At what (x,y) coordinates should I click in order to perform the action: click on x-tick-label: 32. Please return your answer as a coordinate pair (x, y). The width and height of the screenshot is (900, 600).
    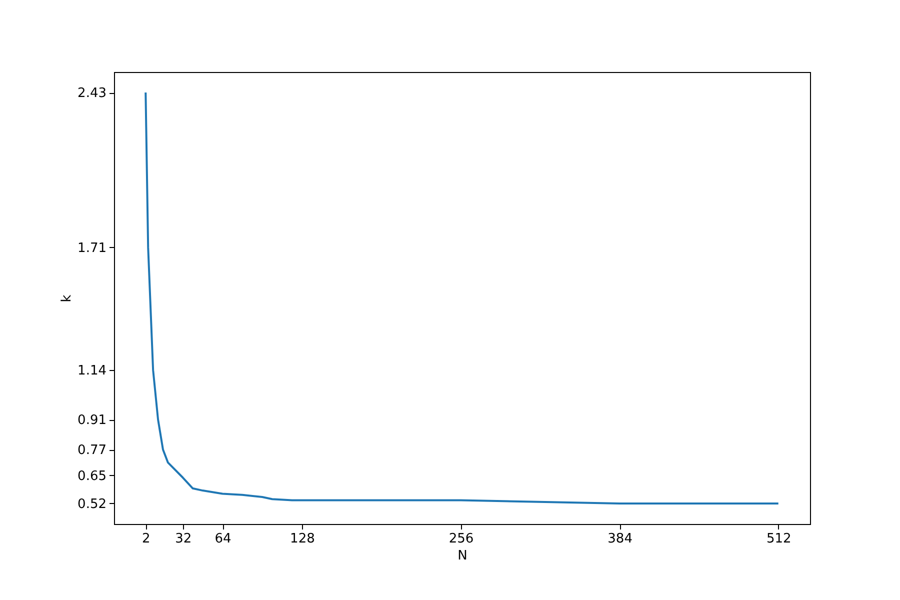
    Looking at the image, I should click on (183, 539).